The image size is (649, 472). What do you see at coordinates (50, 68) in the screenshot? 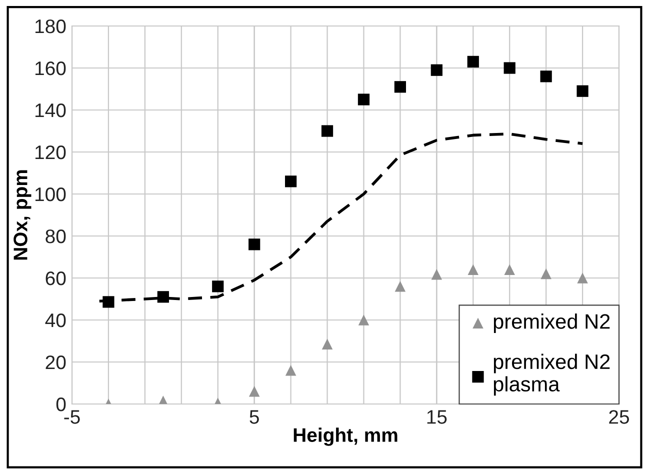
I see `y-tick-label: 160` at bounding box center [50, 68].